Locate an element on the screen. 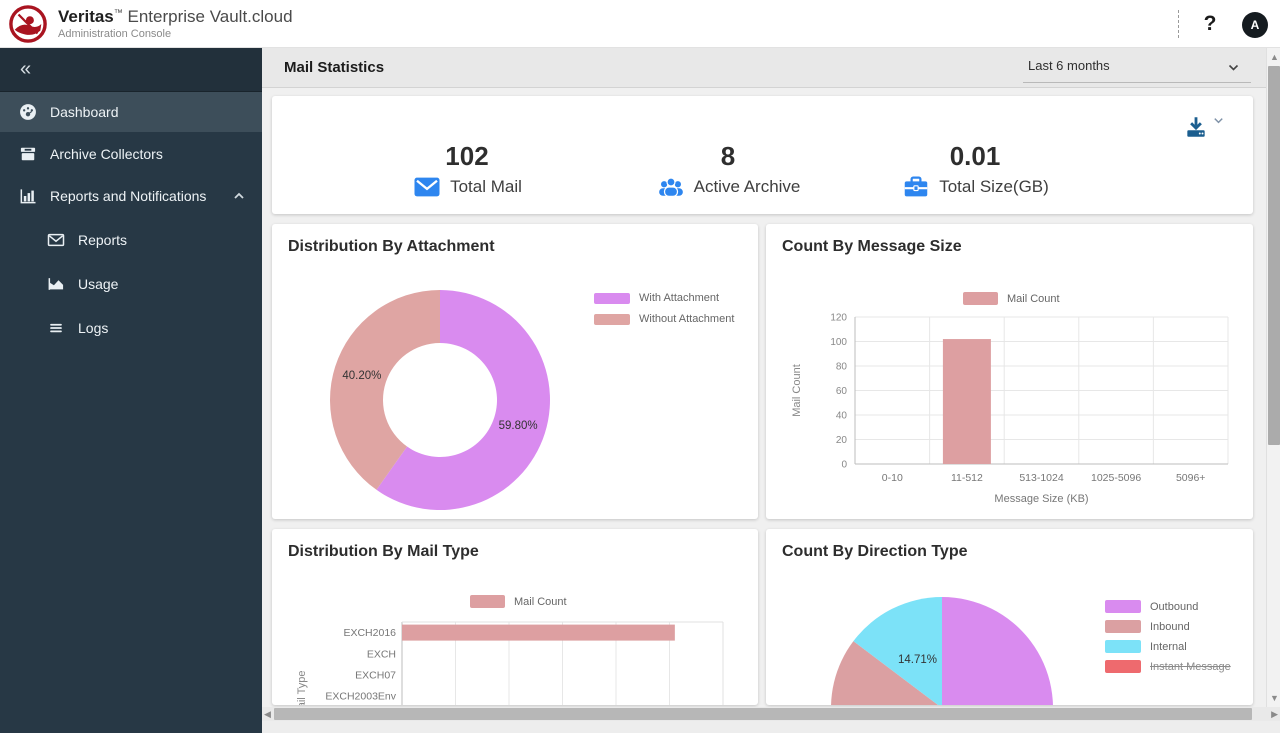  stat-value: 102 is located at coordinates (467, 156).